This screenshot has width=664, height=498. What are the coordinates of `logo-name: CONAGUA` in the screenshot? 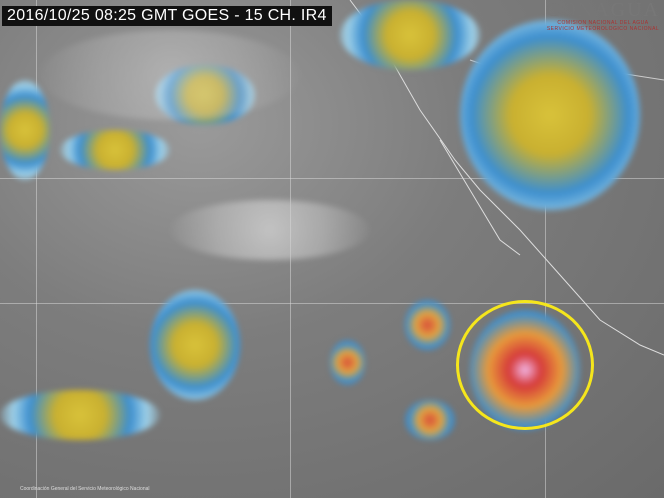 It's located at (603, 10).